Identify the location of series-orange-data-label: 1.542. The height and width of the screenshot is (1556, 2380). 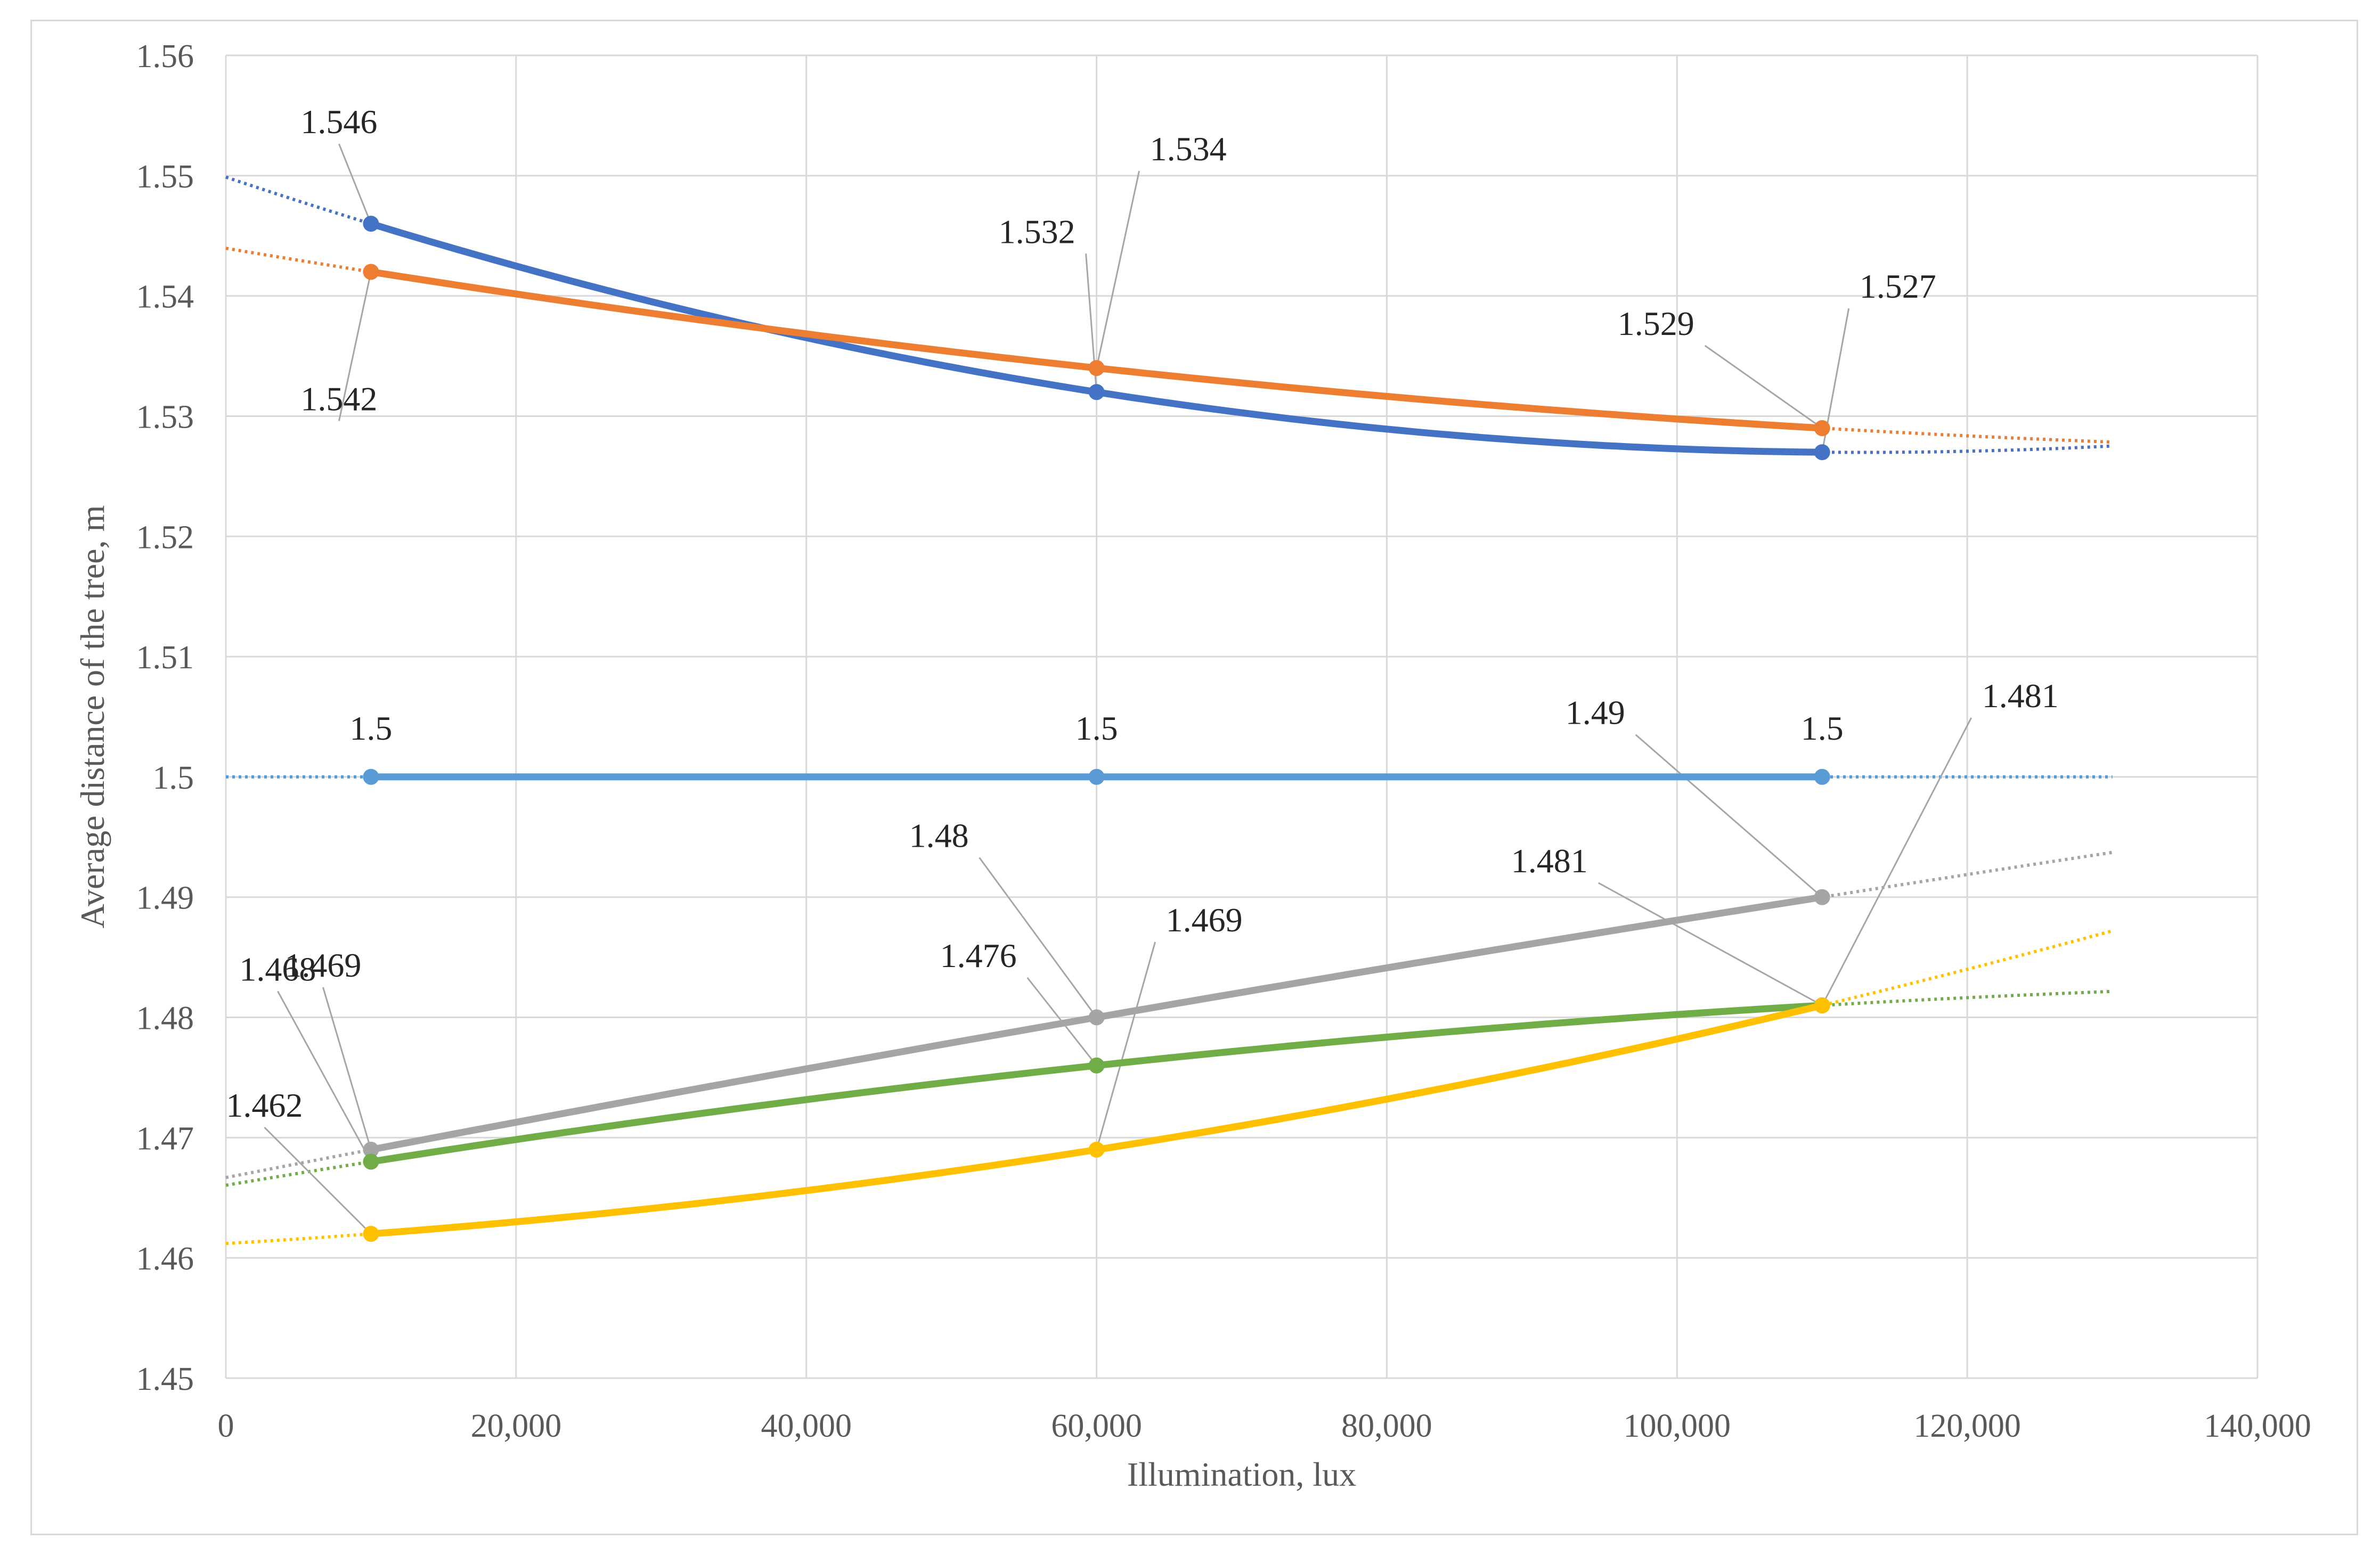
(338, 399).